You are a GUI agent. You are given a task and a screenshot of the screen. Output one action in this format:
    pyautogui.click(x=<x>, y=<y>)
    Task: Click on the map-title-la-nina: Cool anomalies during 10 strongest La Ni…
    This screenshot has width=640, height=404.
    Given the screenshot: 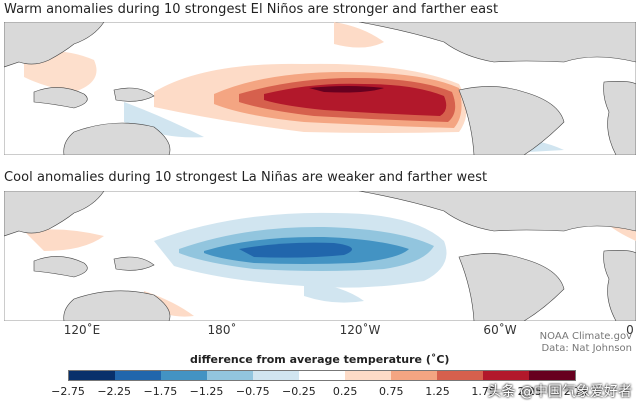 What is the action you would take?
    pyautogui.click(x=246, y=177)
    